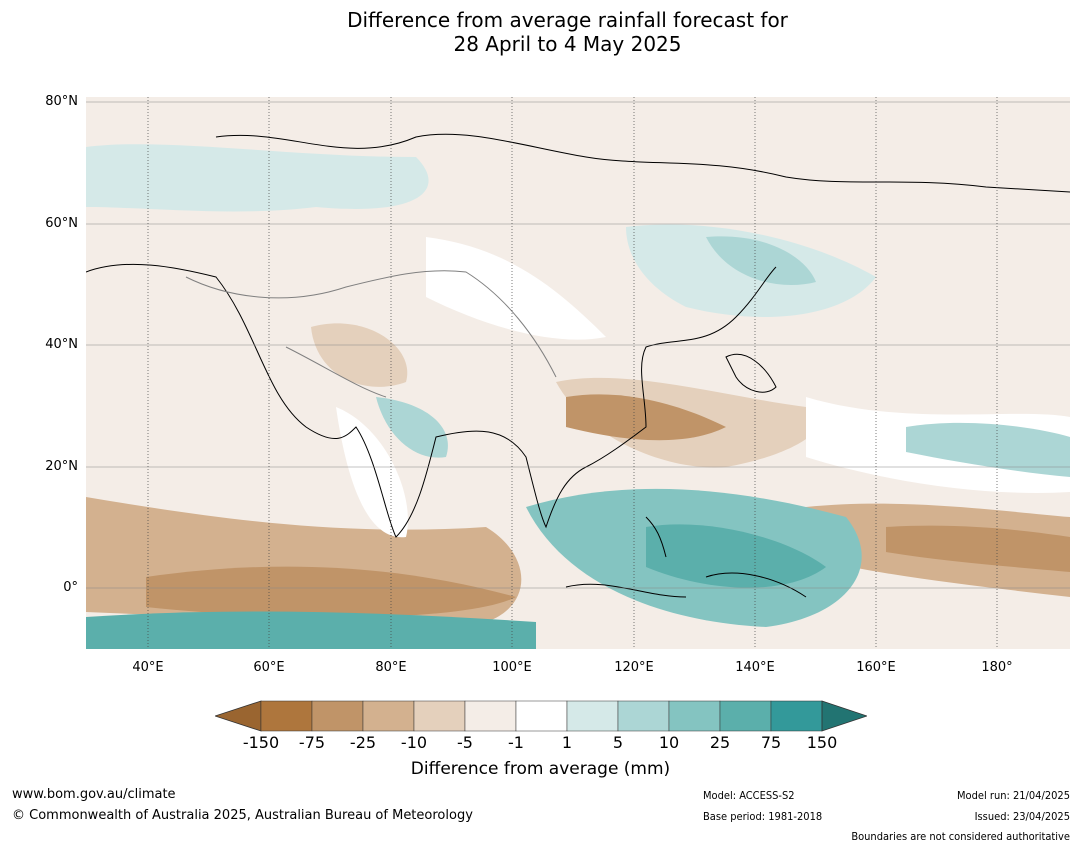  I want to click on legend-tick-minus1: -1, so click(516, 742).